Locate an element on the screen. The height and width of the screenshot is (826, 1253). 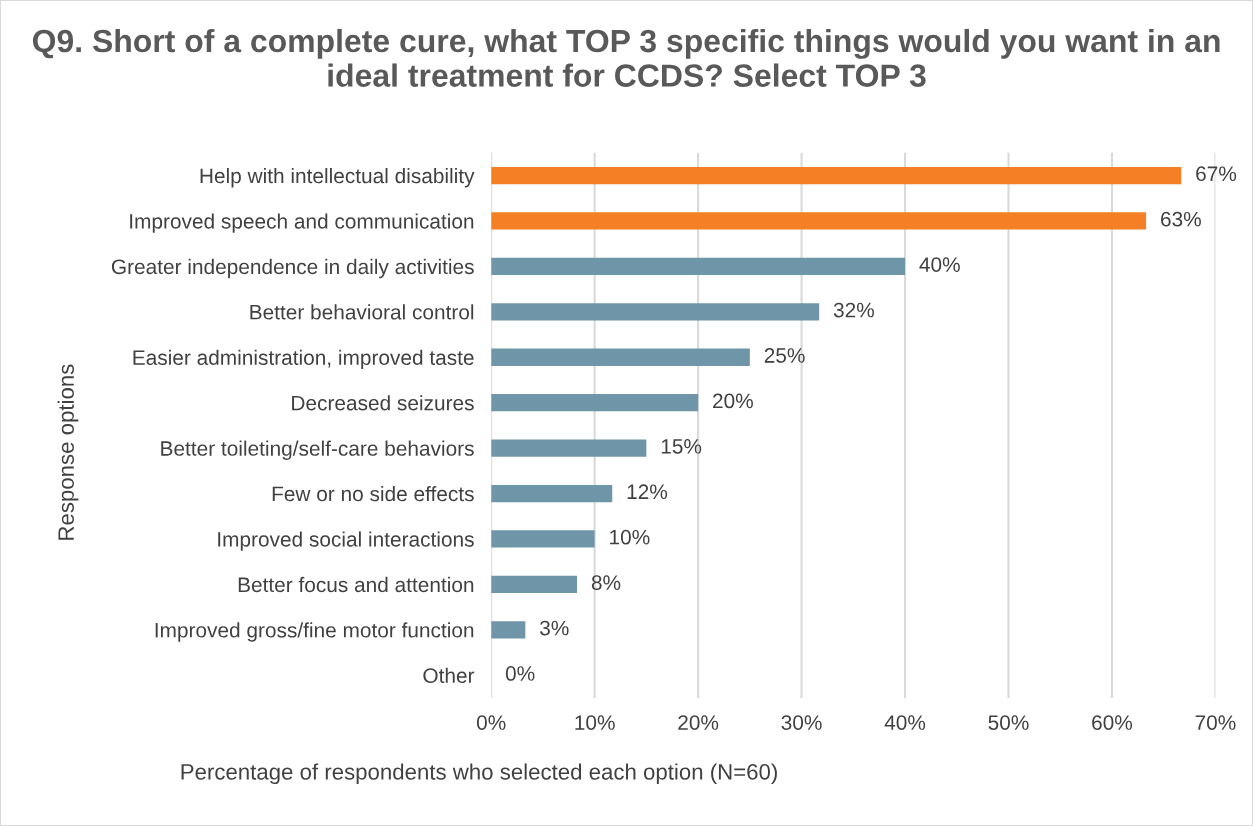
y-tick-label: Decreased seizures is located at coordinates (383, 403).